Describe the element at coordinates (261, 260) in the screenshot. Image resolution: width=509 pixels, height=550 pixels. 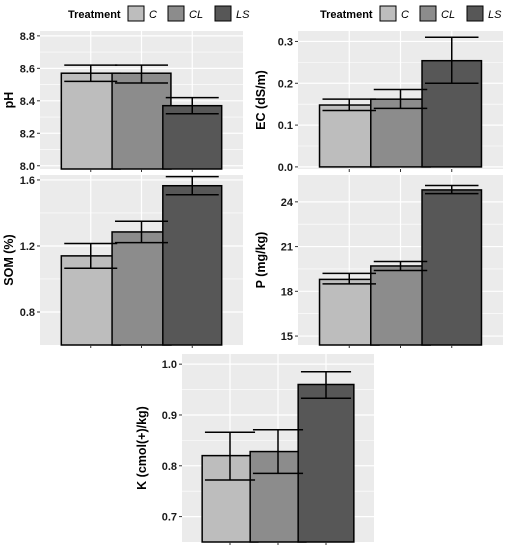
I see `y-axis-title: P (mg/kg)` at that location.